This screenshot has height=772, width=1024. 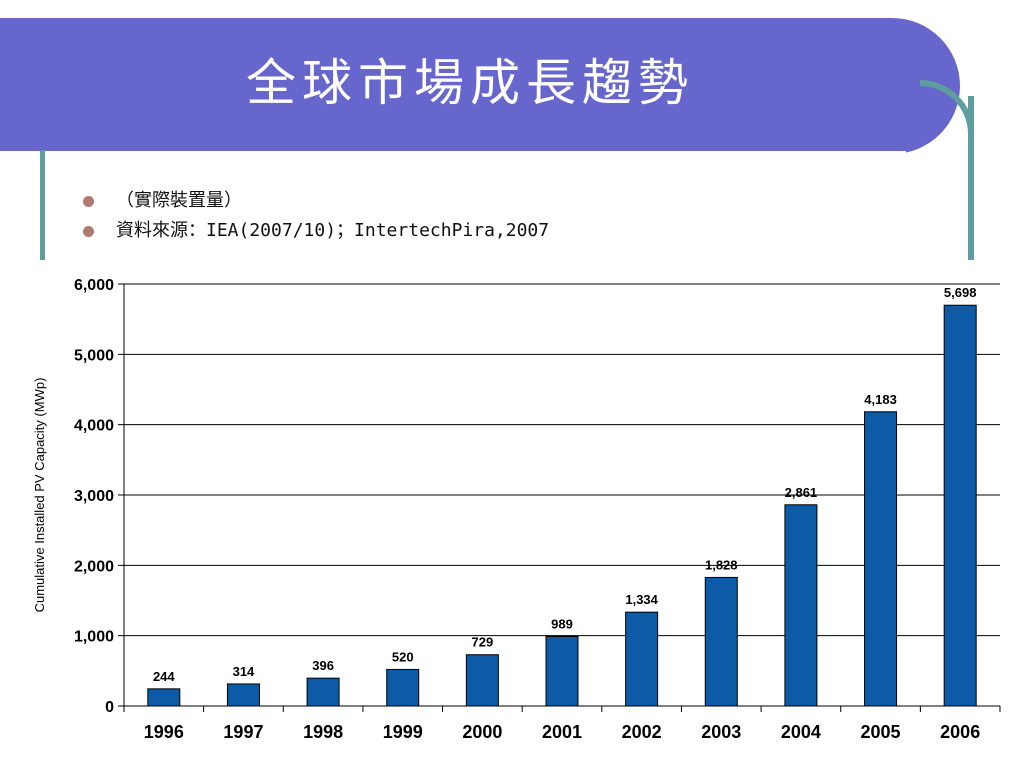 I want to click on data-label: 729, so click(x=483, y=642).